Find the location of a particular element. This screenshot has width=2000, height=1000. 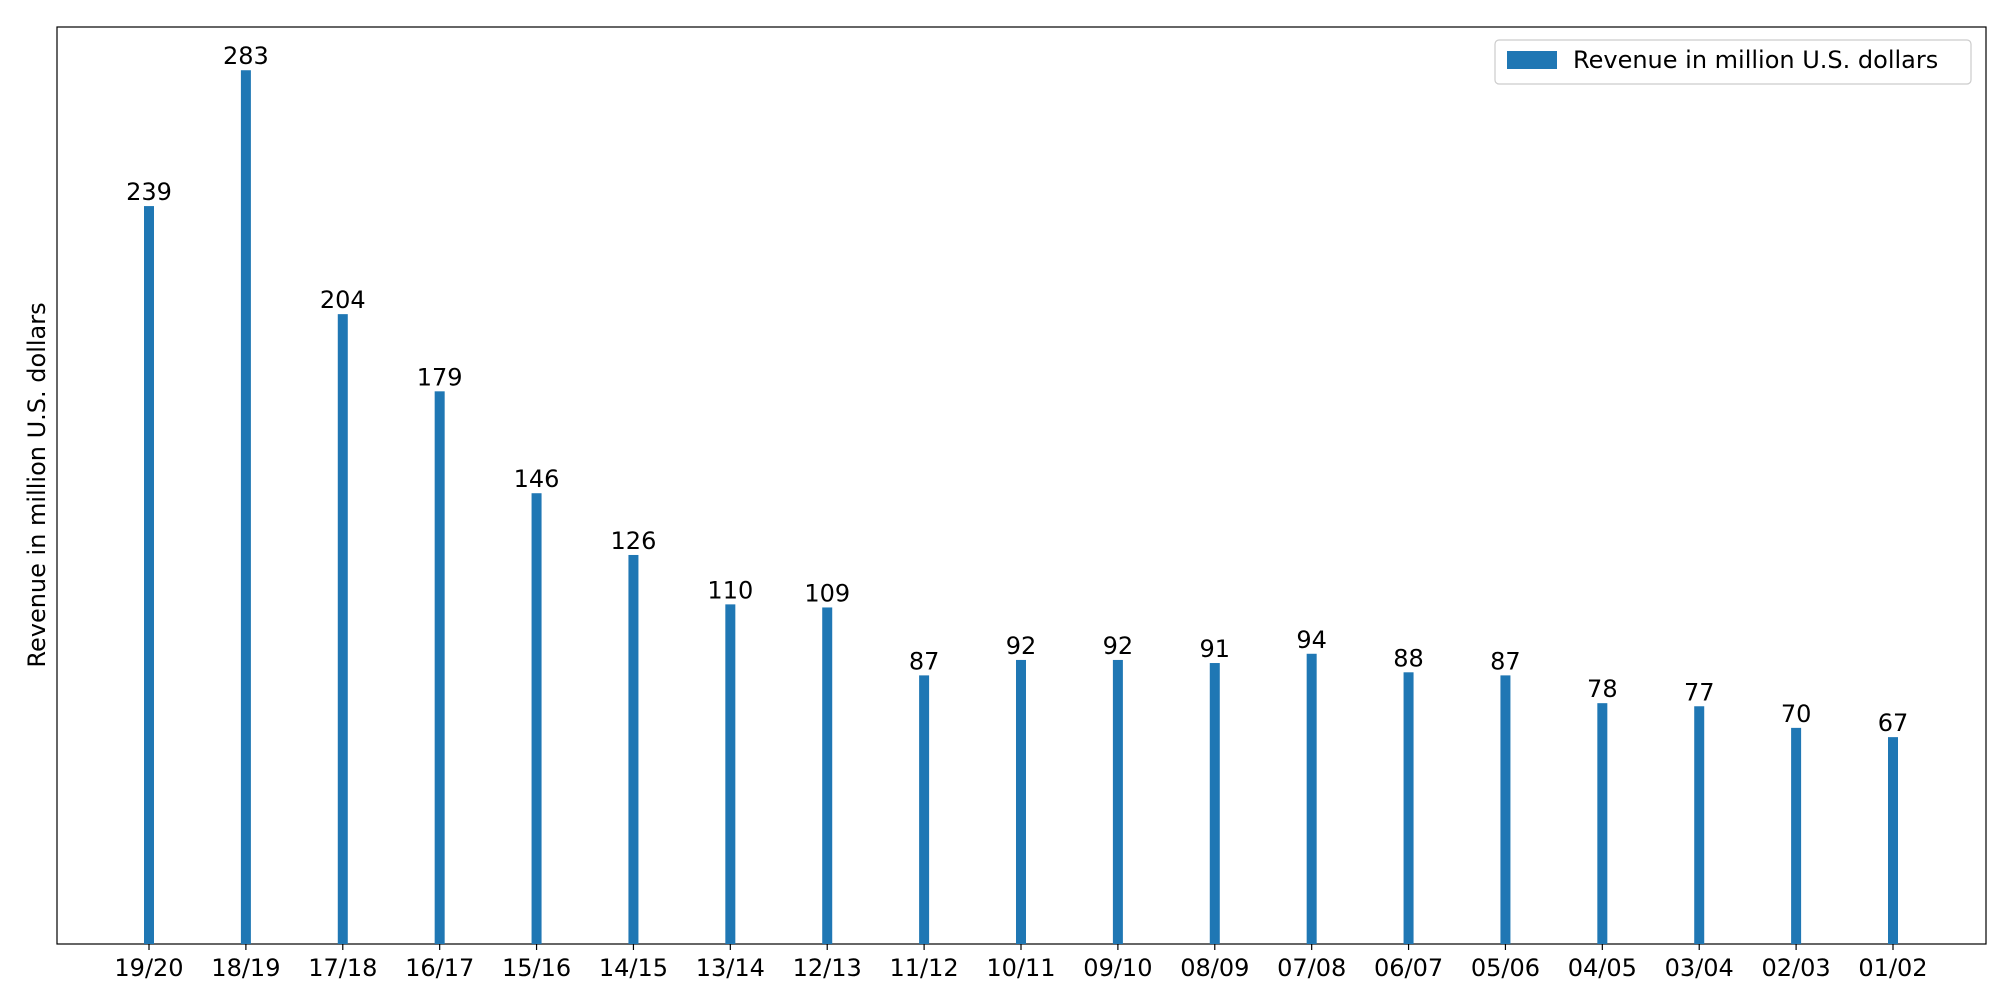

value-label-16-17: 179 is located at coordinates (440, 377).